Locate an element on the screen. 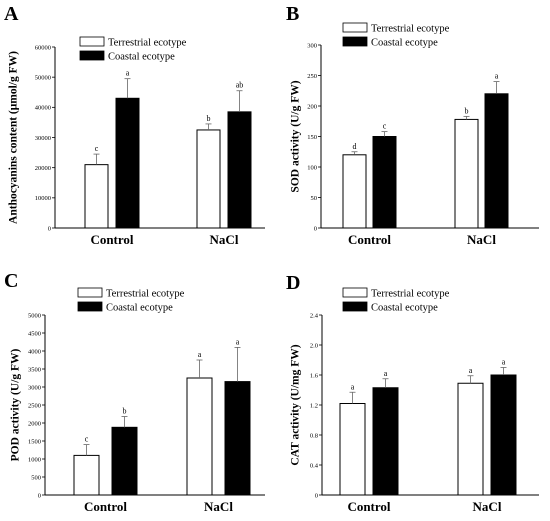  y-tick-label: 1500 is located at coordinates (34, 441).